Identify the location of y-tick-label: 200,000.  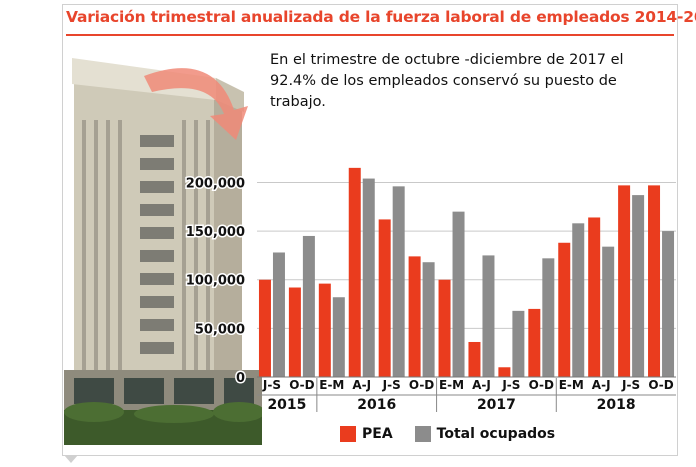
(215, 183).